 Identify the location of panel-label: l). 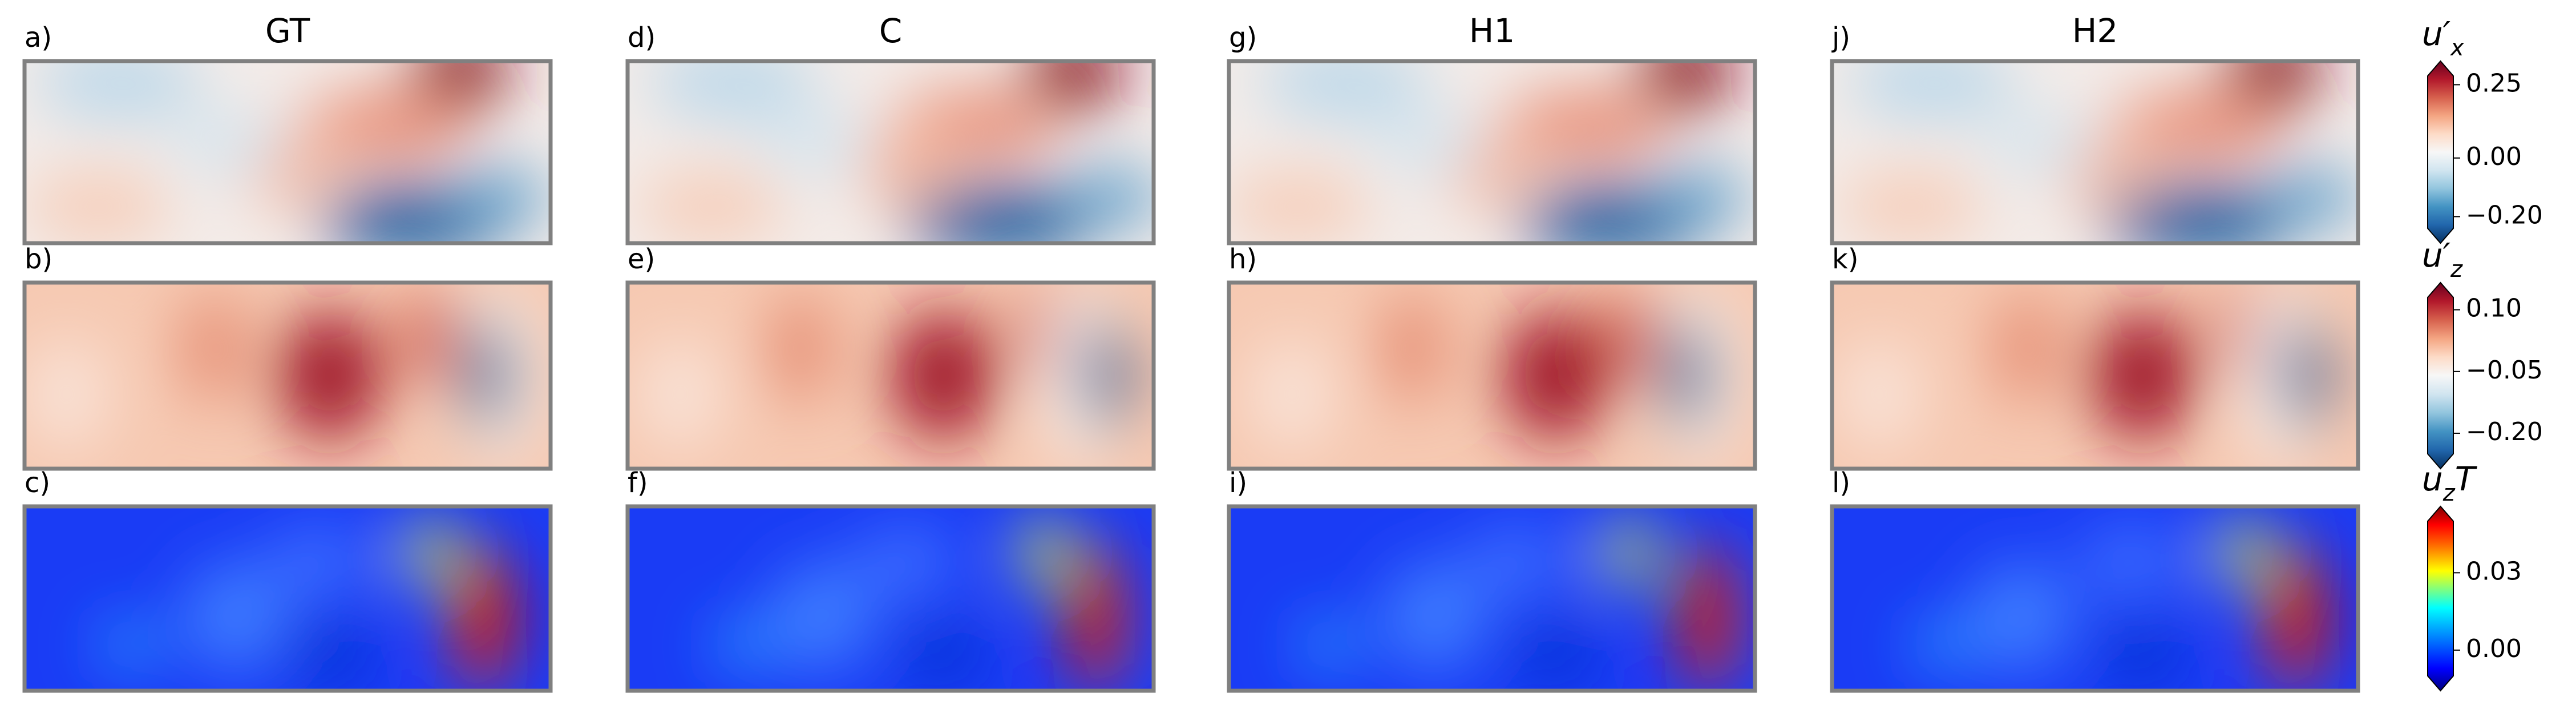
(1841, 483).